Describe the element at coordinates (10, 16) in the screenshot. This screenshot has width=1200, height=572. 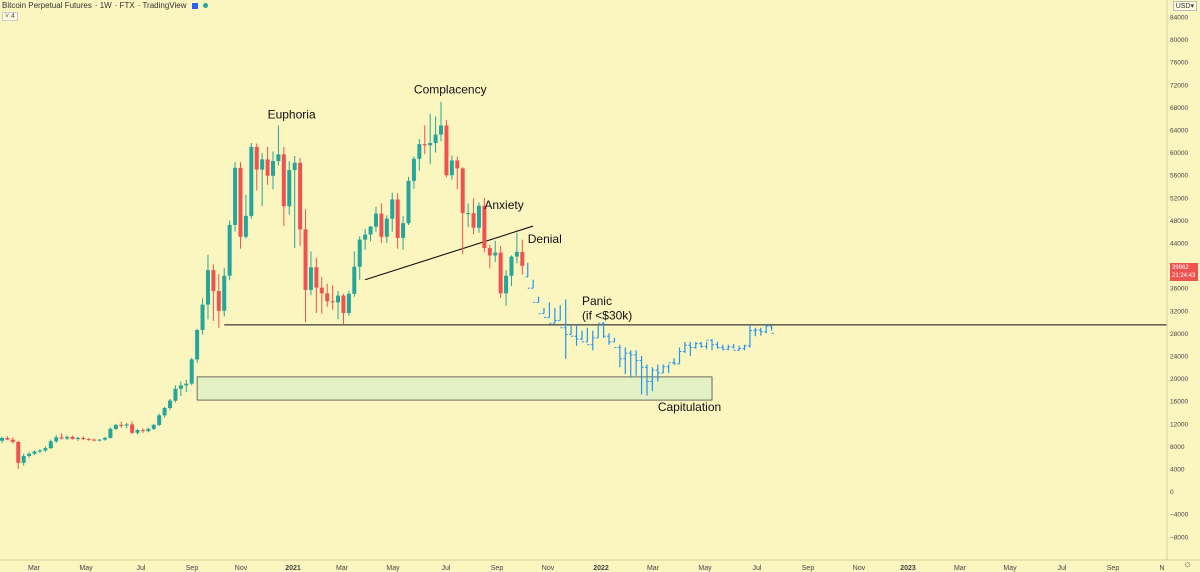
I see `collapse-indicators-button: ˅ 4` at that location.